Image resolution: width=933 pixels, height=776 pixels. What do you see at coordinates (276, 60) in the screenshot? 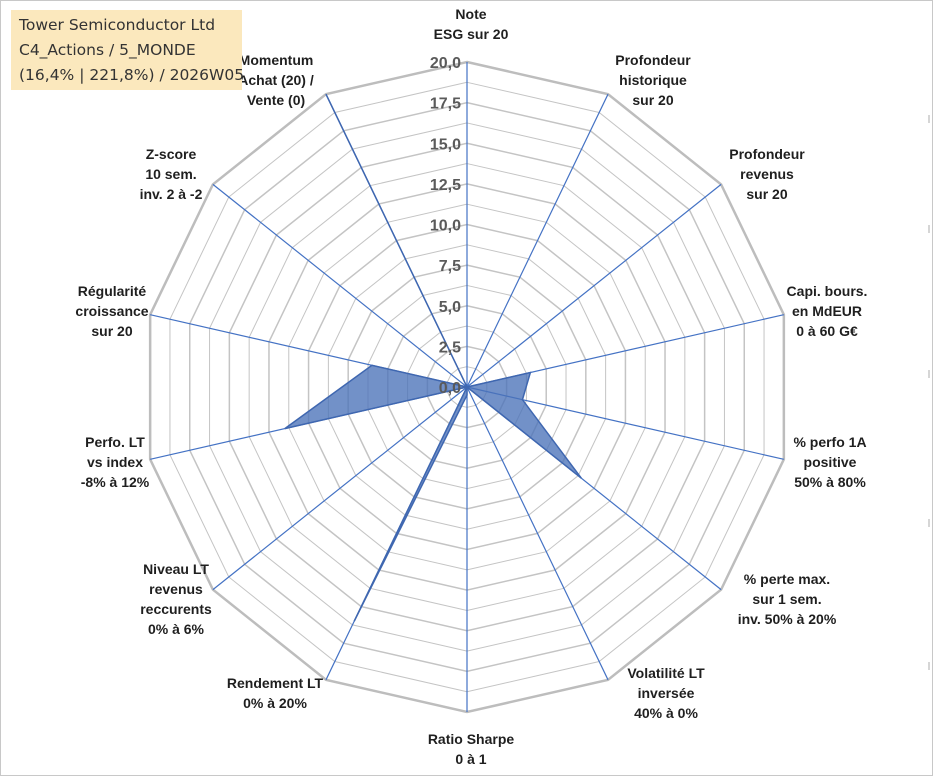
I see `axis-label-line: Momentum` at bounding box center [276, 60].